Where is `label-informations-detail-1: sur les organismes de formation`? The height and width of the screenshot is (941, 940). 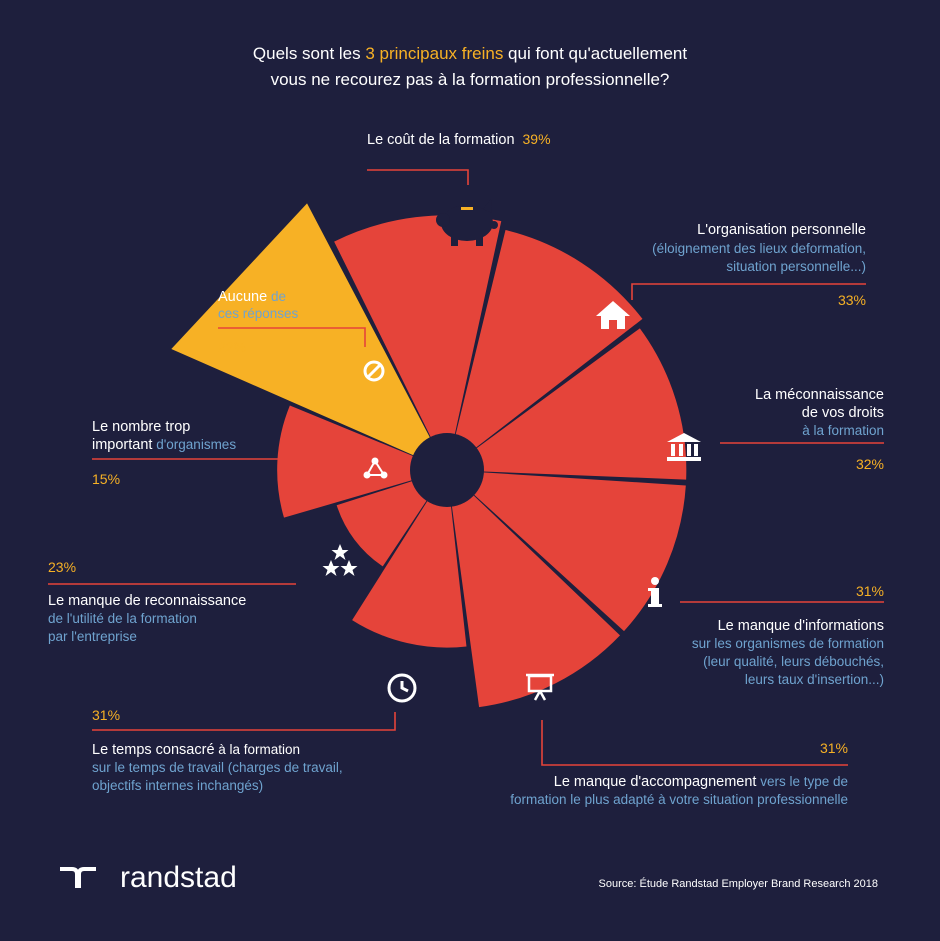
label-informations-detail-1: sur les organismes de formation is located at coordinates (788, 643).